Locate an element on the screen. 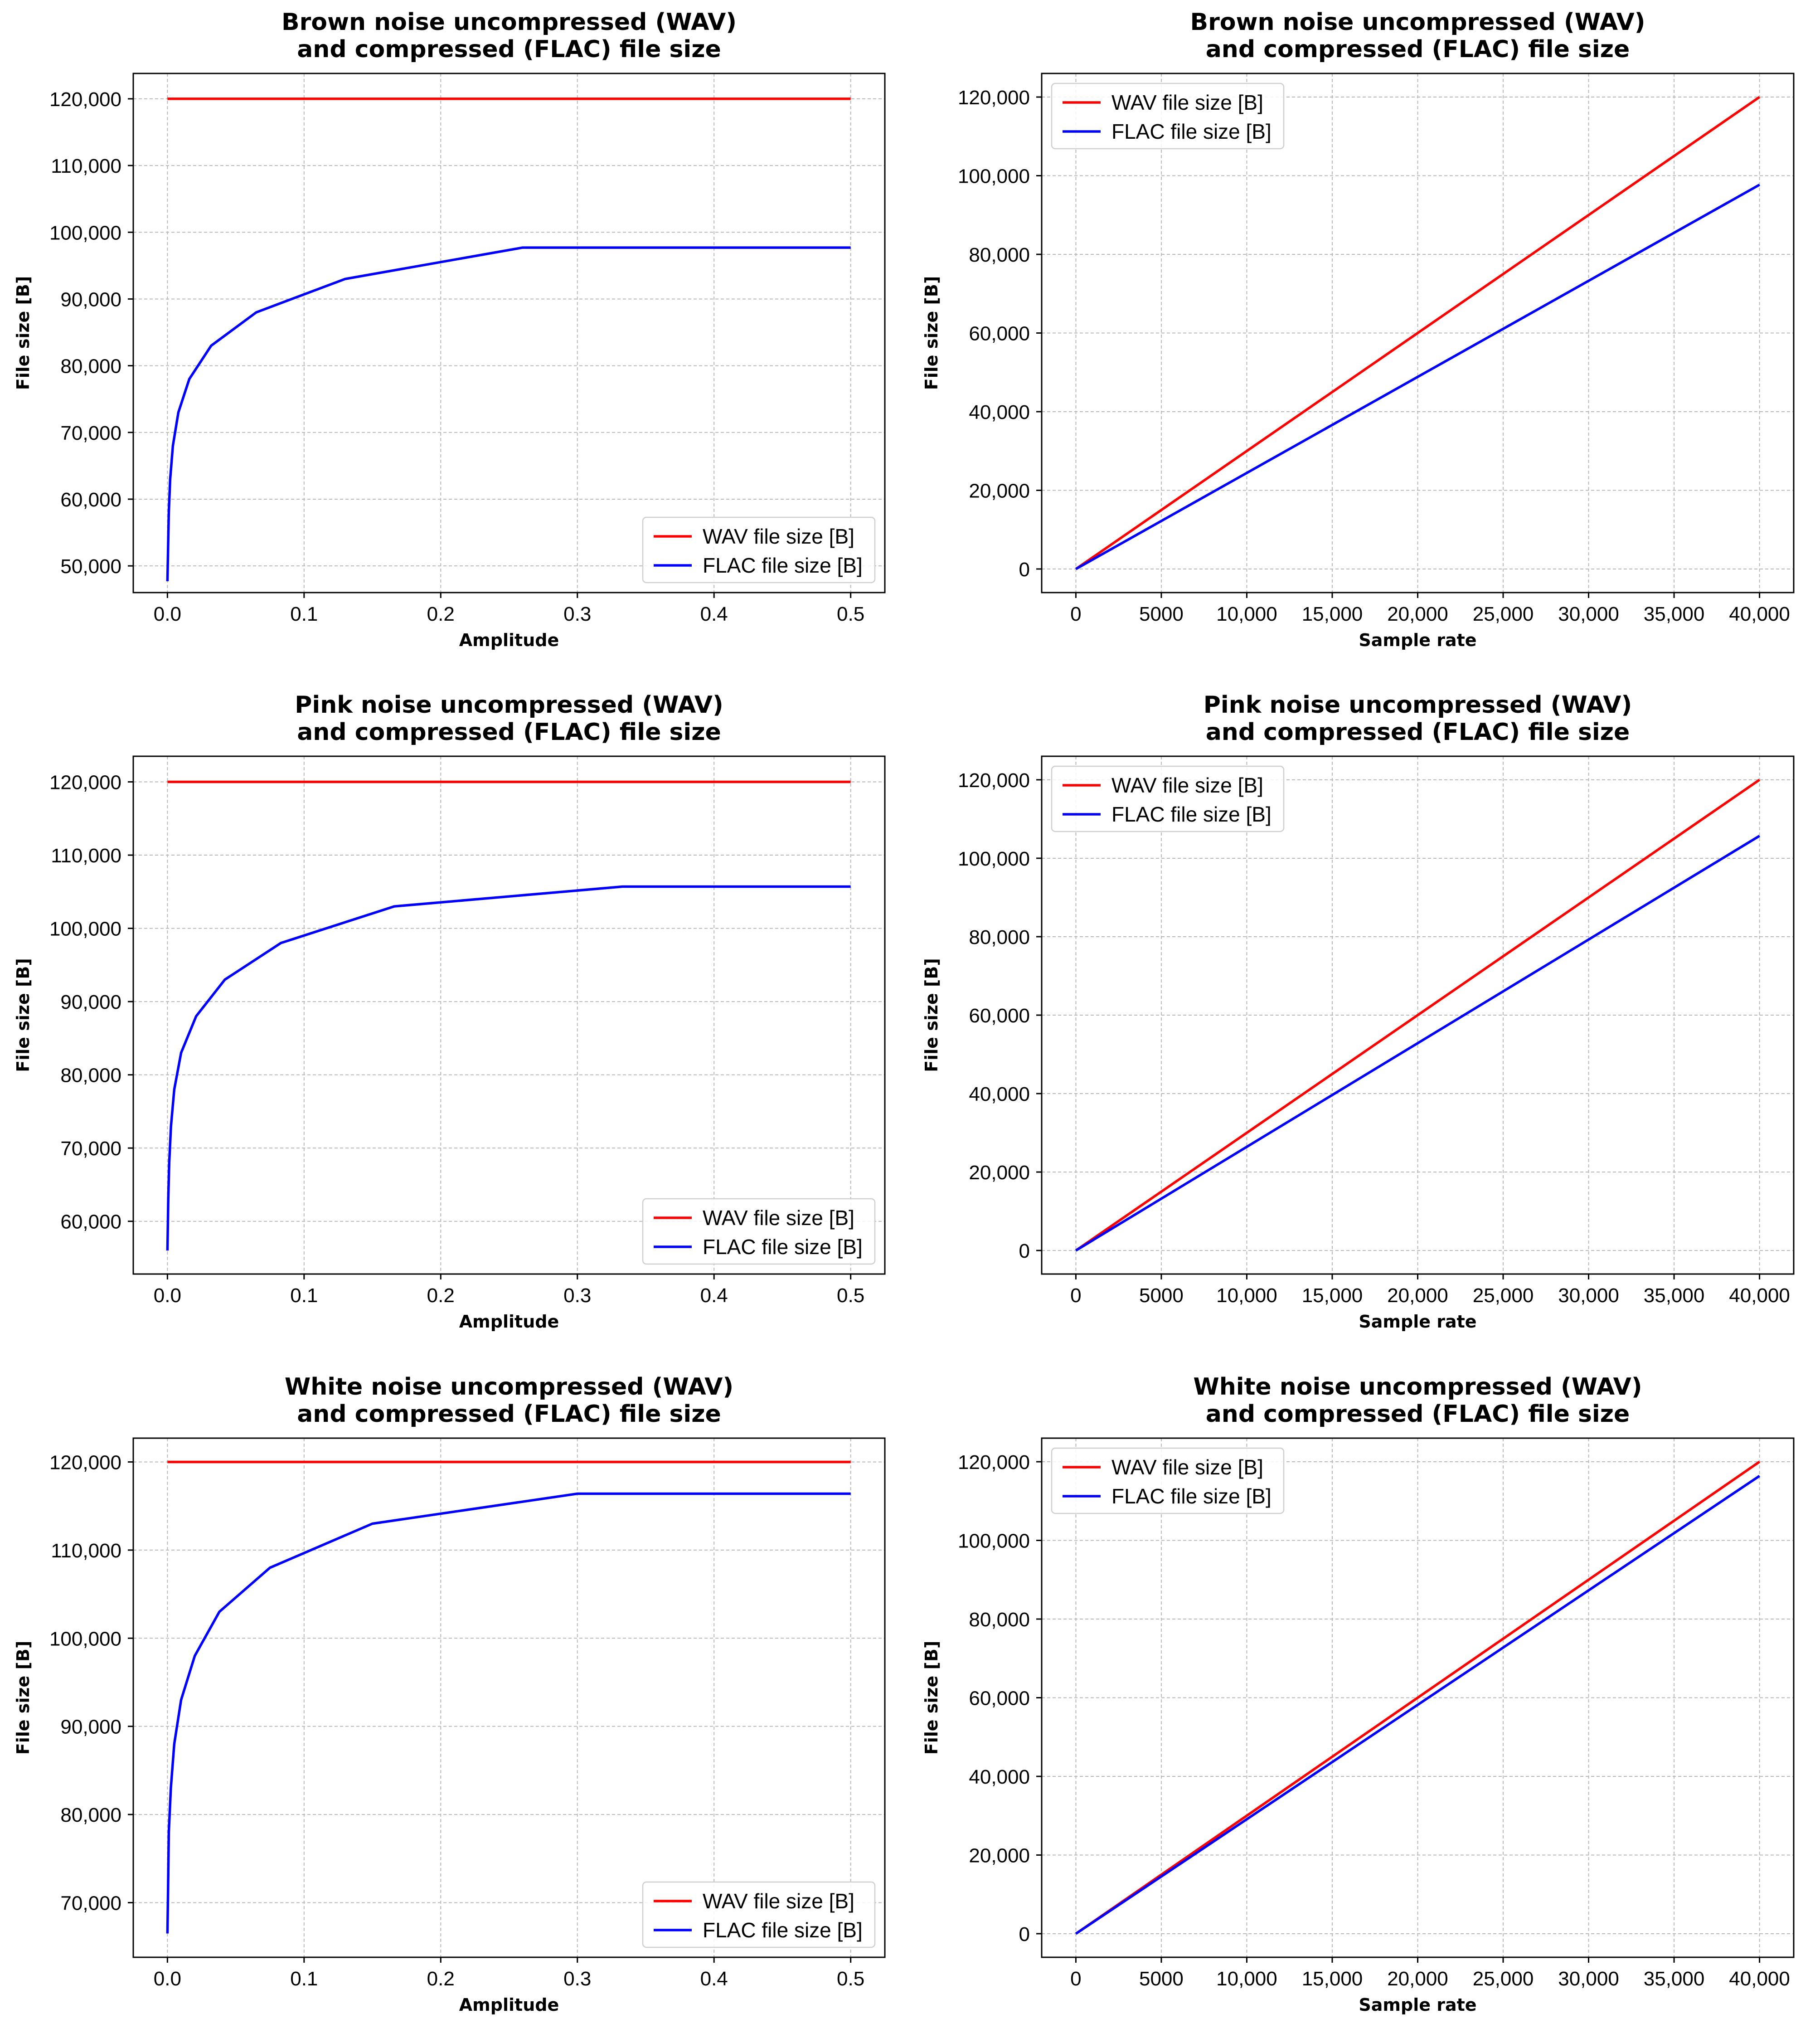 The width and height of the screenshot is (1820, 2033). y-tick-label: 90,000 is located at coordinates (90, 1727).